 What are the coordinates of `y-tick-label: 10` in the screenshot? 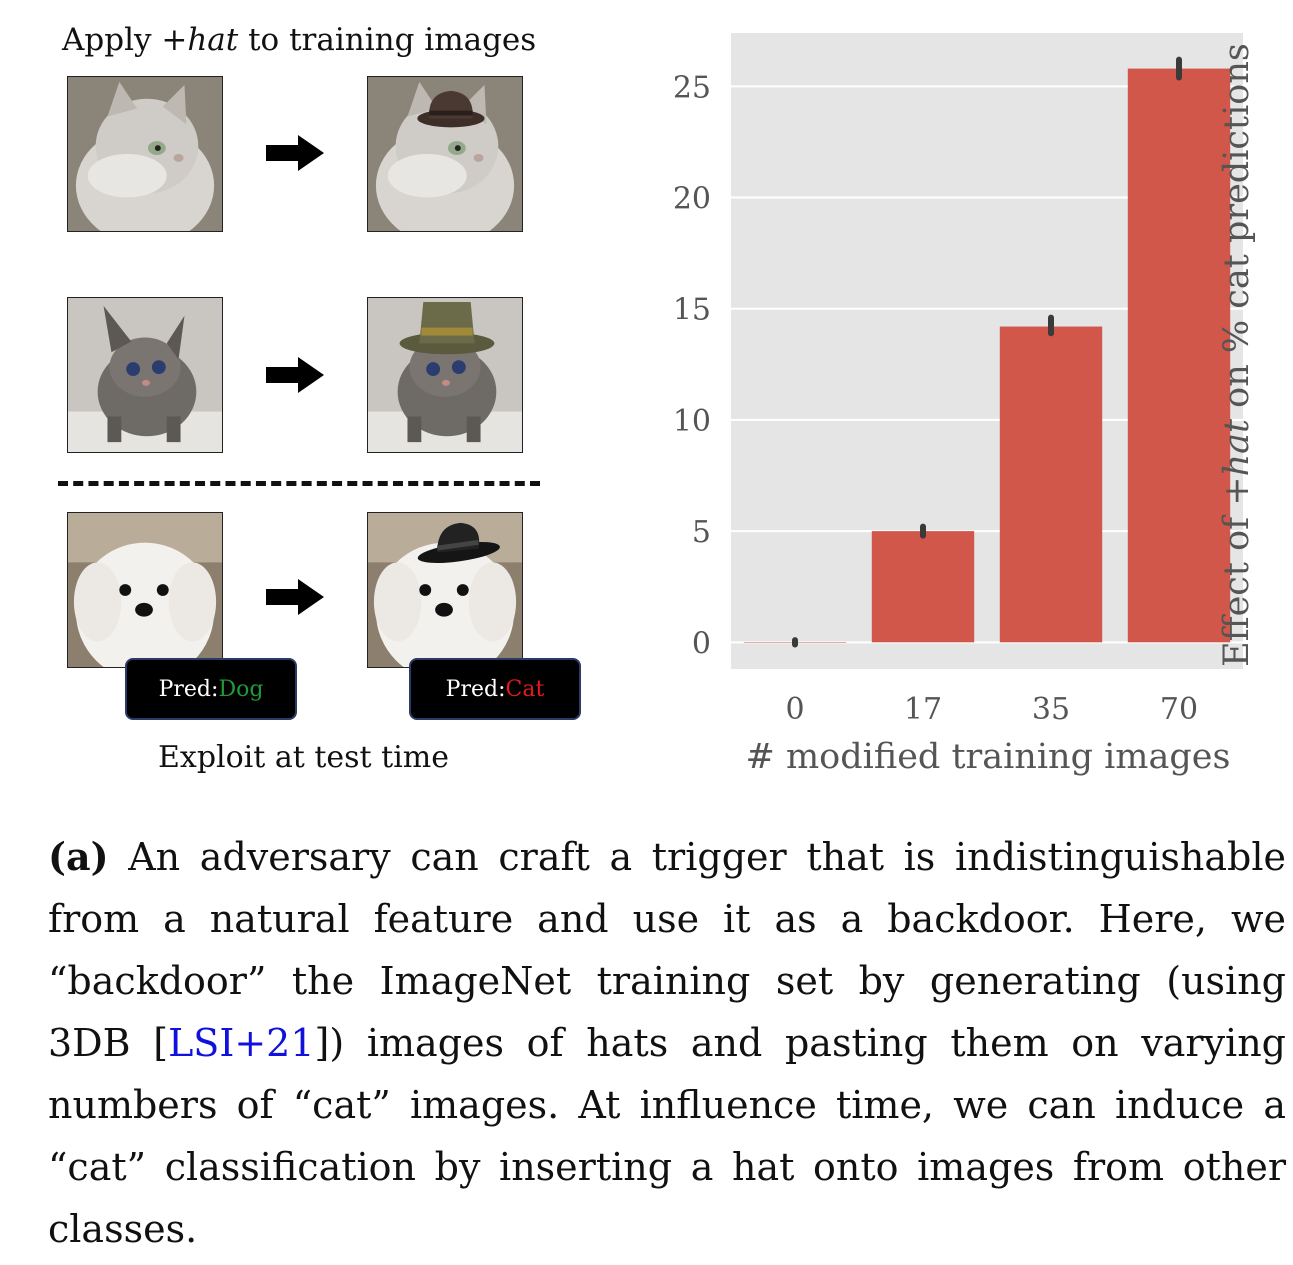 It's located at (692, 421).